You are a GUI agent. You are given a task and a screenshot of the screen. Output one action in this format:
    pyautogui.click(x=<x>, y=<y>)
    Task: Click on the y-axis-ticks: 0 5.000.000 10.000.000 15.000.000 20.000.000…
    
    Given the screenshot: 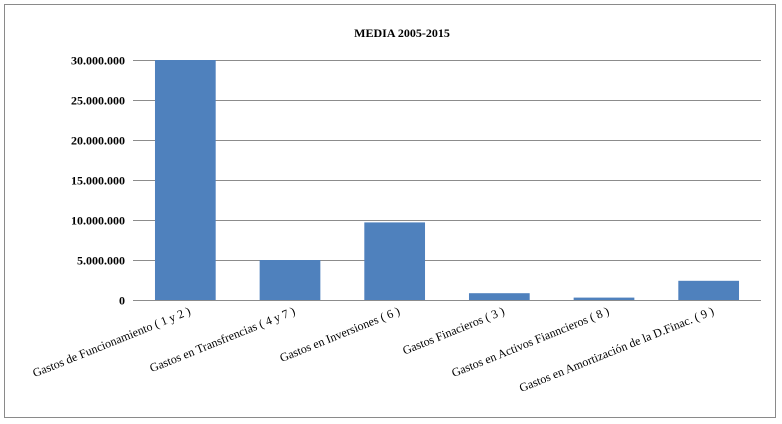 What is the action you would take?
    pyautogui.click(x=98, y=181)
    